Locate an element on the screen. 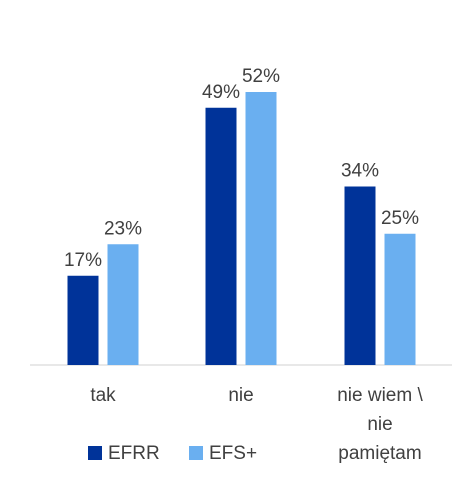 This screenshot has width=460, height=489. x-tick-label-2-line-1: nie is located at coordinates (379, 424).